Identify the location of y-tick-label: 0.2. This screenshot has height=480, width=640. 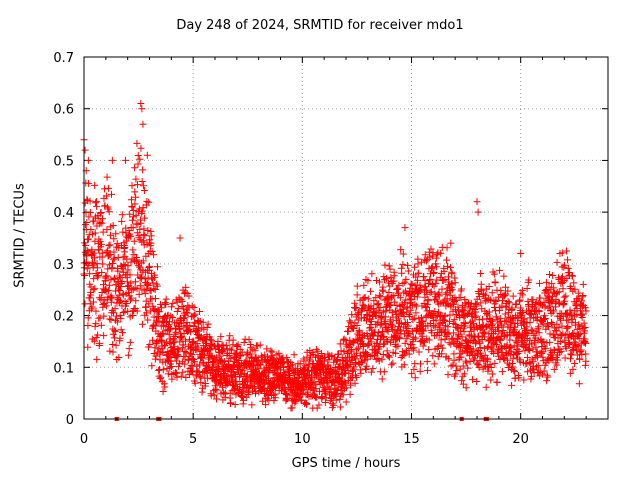
(63, 317).